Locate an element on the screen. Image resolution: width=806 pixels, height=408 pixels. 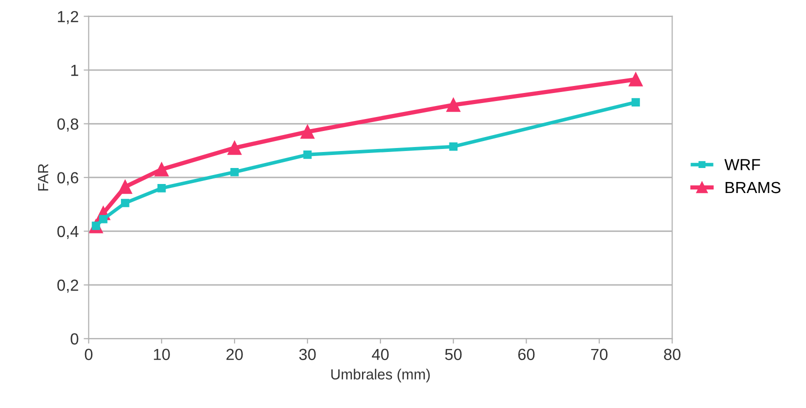
x-tick-label: 0 is located at coordinates (88, 354).